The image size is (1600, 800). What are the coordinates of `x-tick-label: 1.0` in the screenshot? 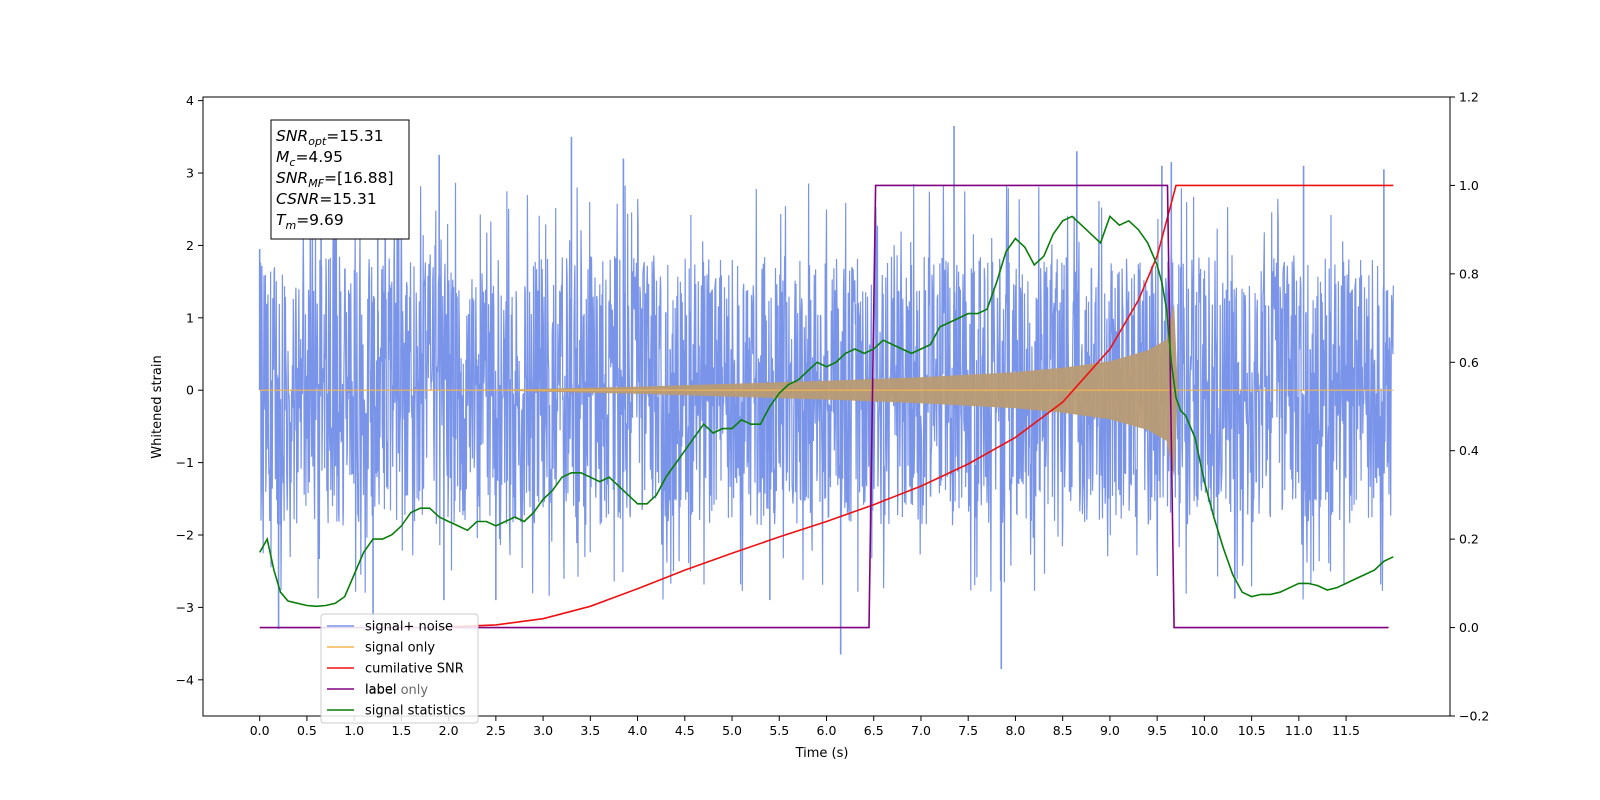 It's located at (354, 730).